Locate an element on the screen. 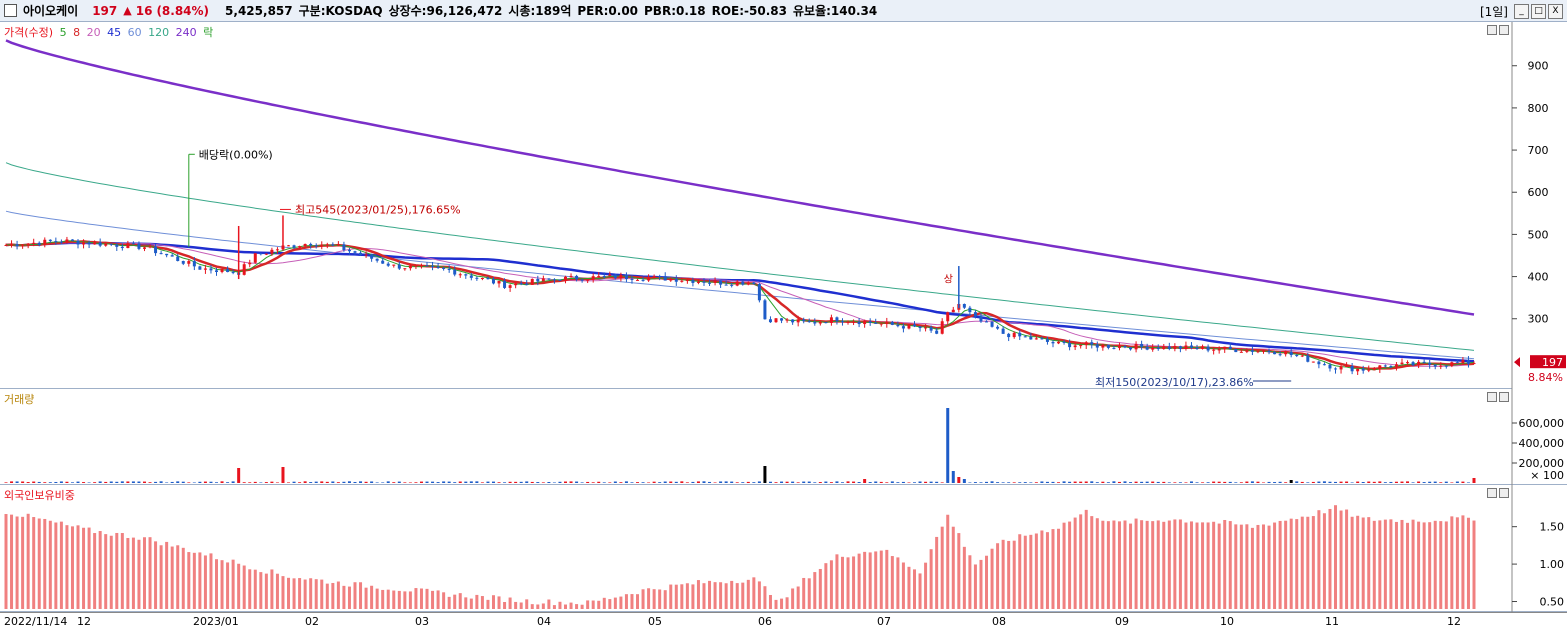 The image size is (1567, 630). close-button: X is located at coordinates (1555, 11).